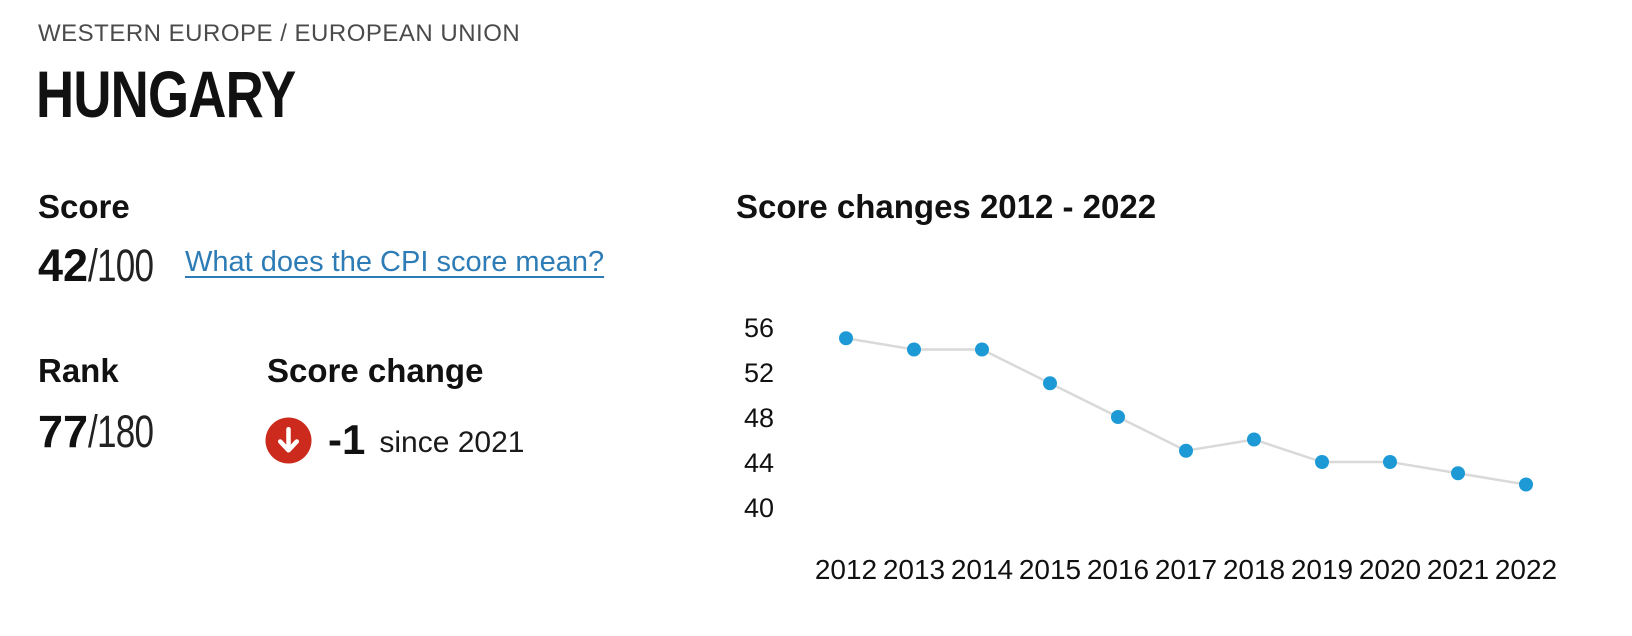  I want to click on score-number: 42, so click(63, 265).